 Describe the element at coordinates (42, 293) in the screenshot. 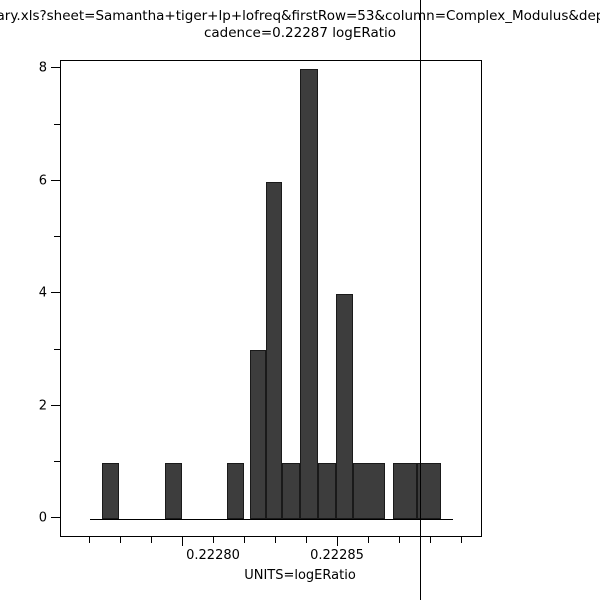

I see `y-axis-tick-label: 4` at that location.